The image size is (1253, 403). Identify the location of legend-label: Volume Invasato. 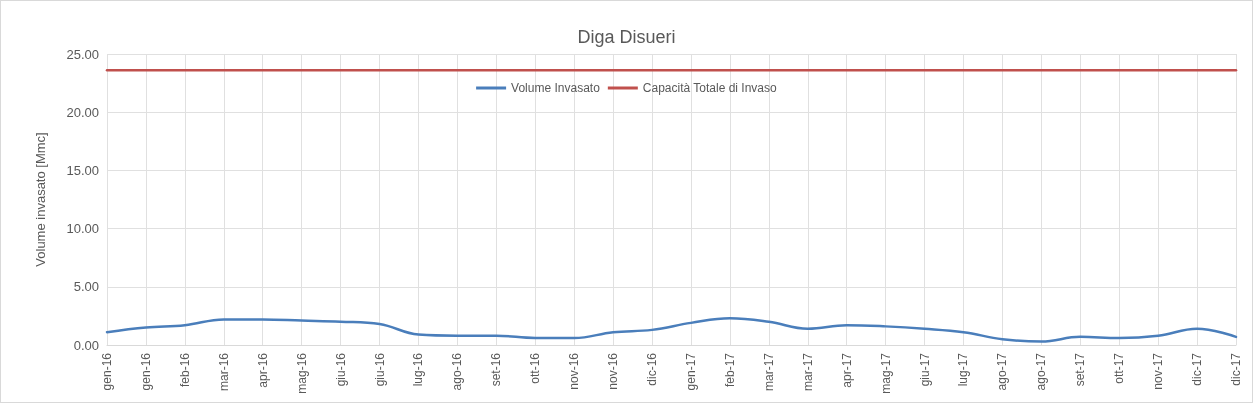
(556, 88).